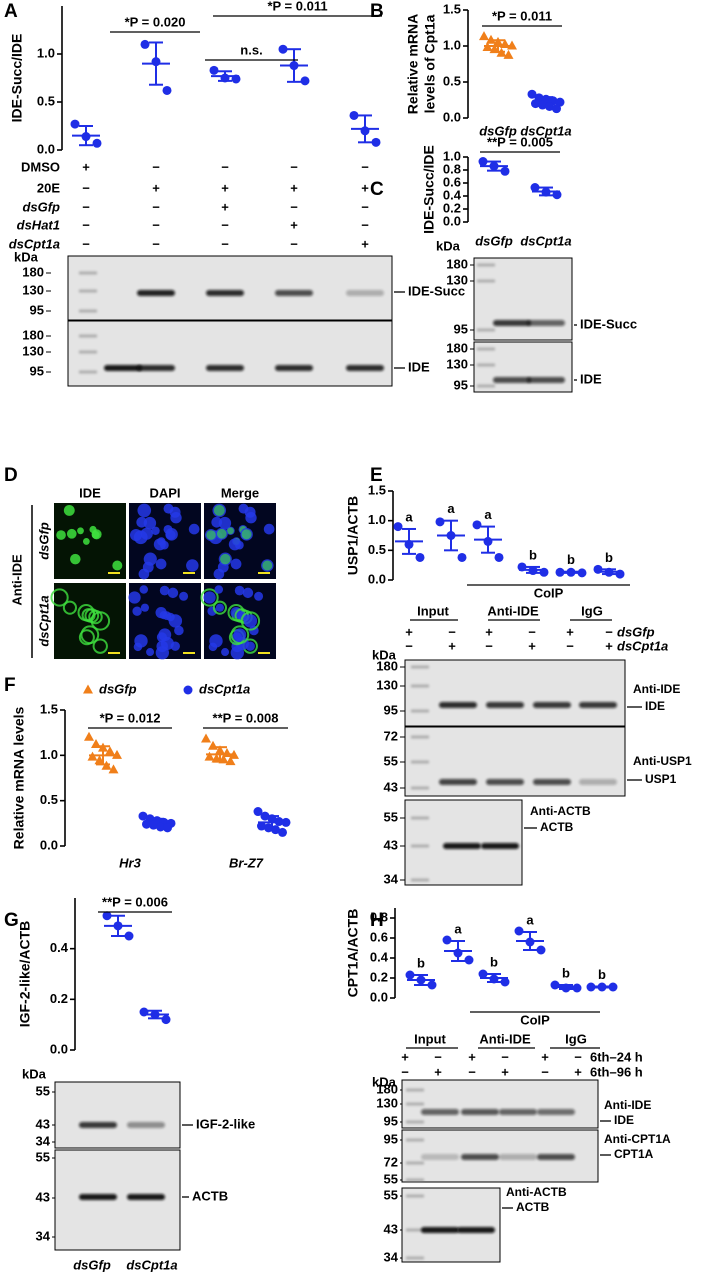 The height and width of the screenshot is (1278, 702). I want to click on annotation: CoIP, so click(535, 1019).